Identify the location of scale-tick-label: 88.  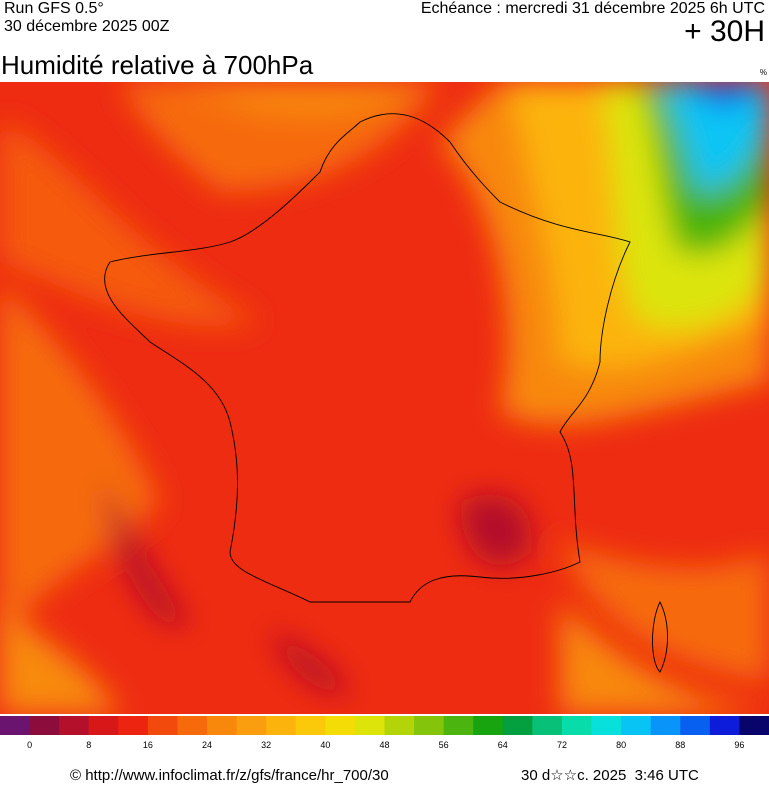
(680, 745).